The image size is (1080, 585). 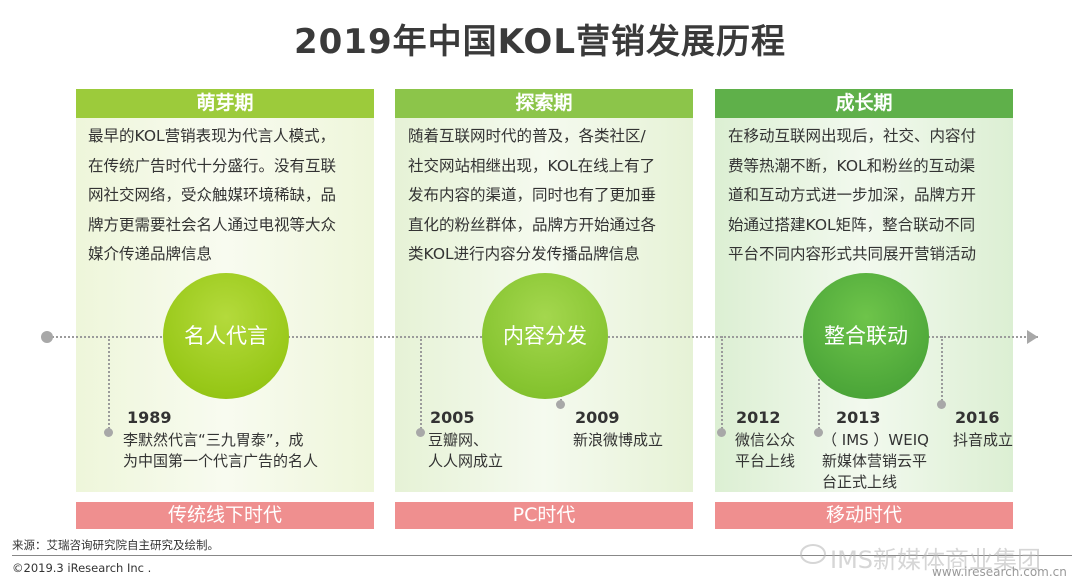 I want to click on event-text-line: 豆瓣网、, so click(x=458, y=440).